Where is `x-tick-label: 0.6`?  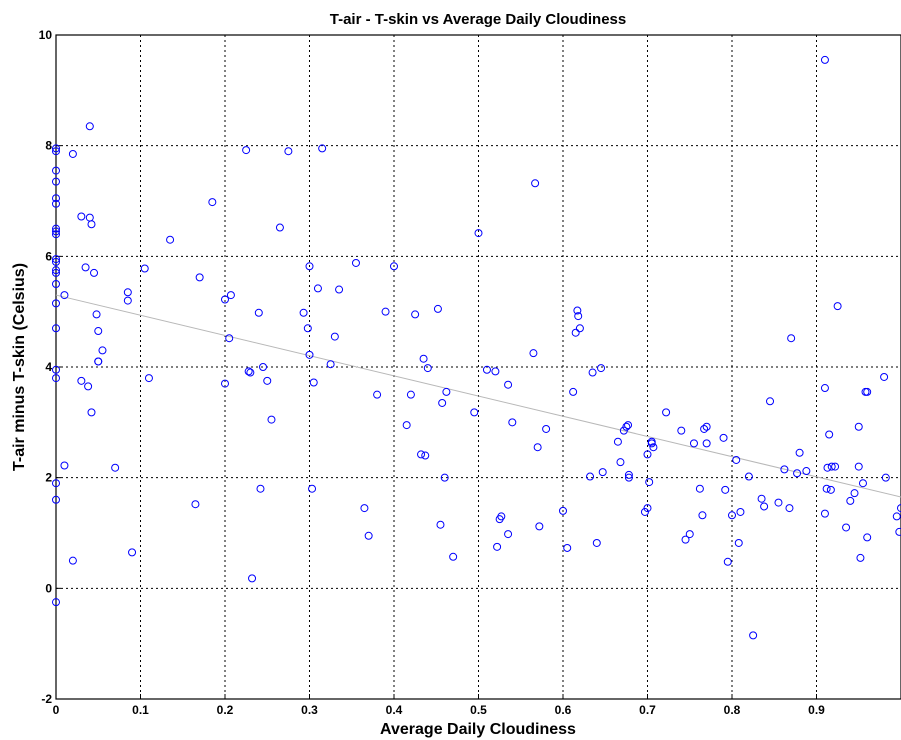
x-tick-label: 0.6 is located at coordinates (563, 710).